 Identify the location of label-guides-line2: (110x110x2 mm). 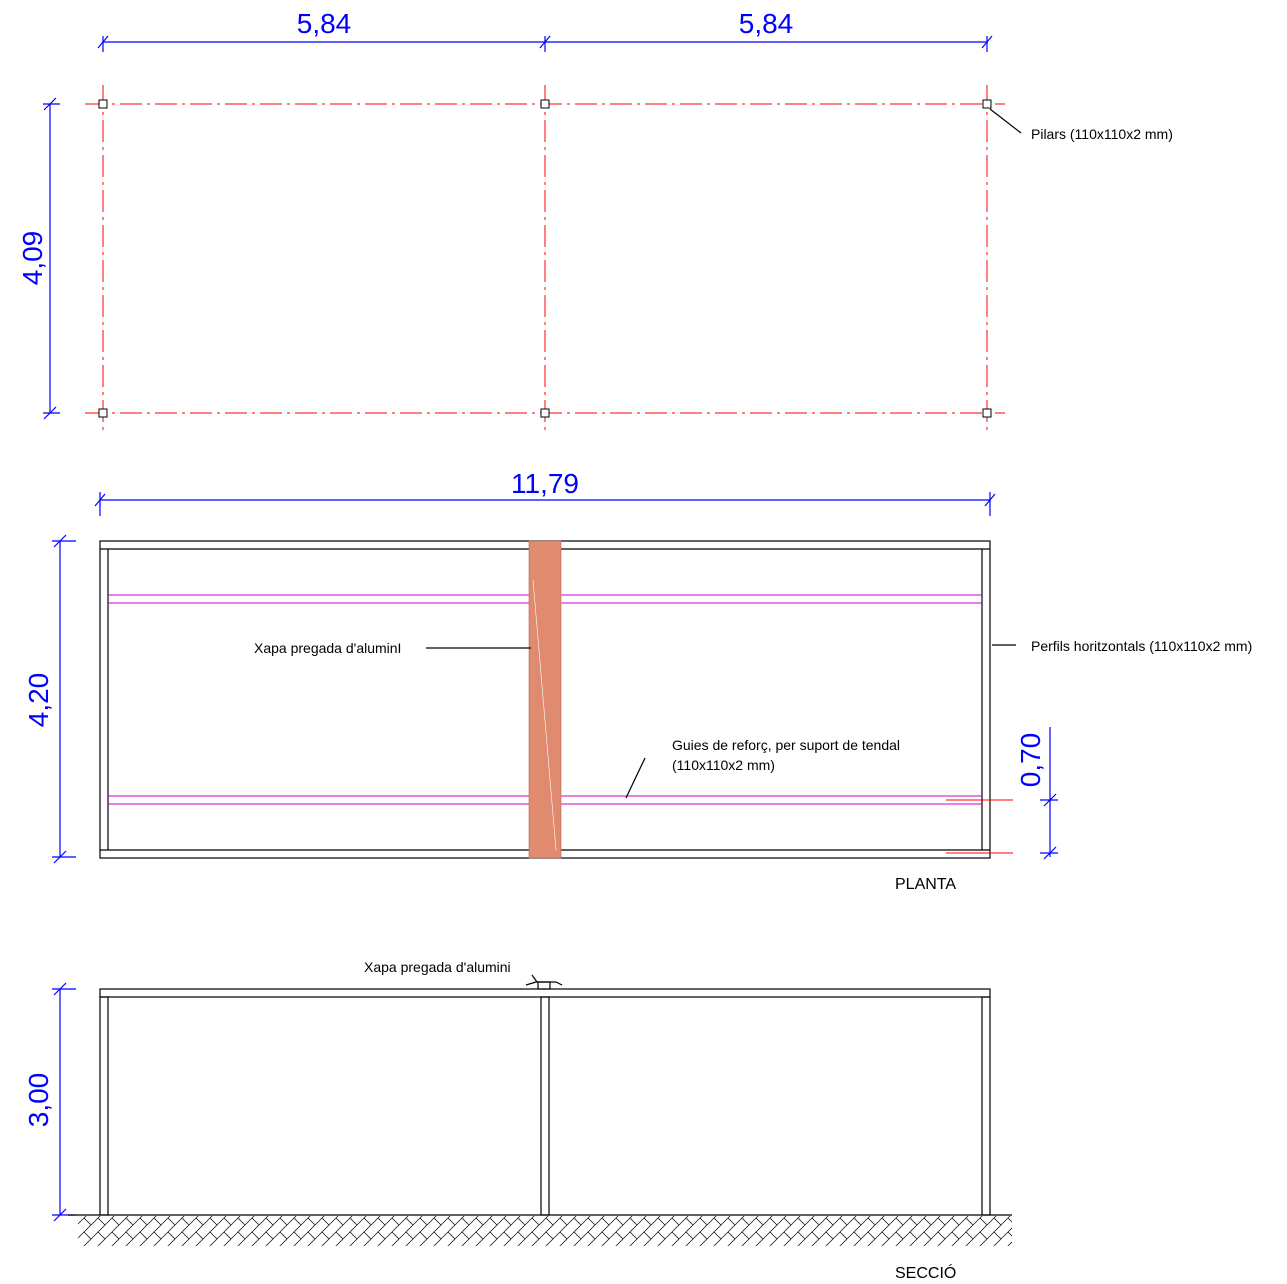
(723, 765).